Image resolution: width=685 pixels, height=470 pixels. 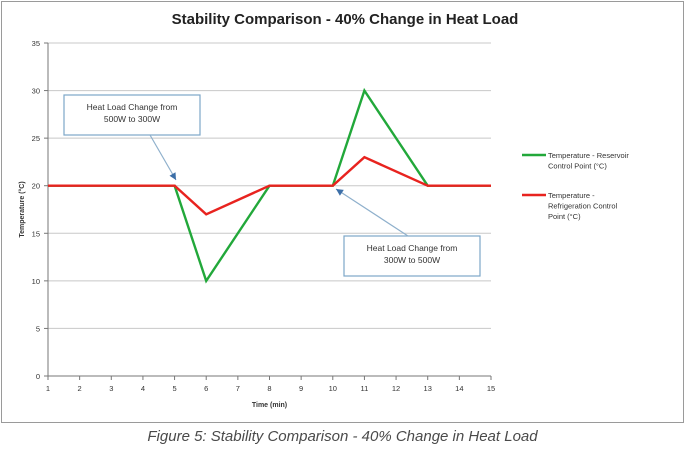 I want to click on x-tick-label: 7, so click(x=238, y=388).